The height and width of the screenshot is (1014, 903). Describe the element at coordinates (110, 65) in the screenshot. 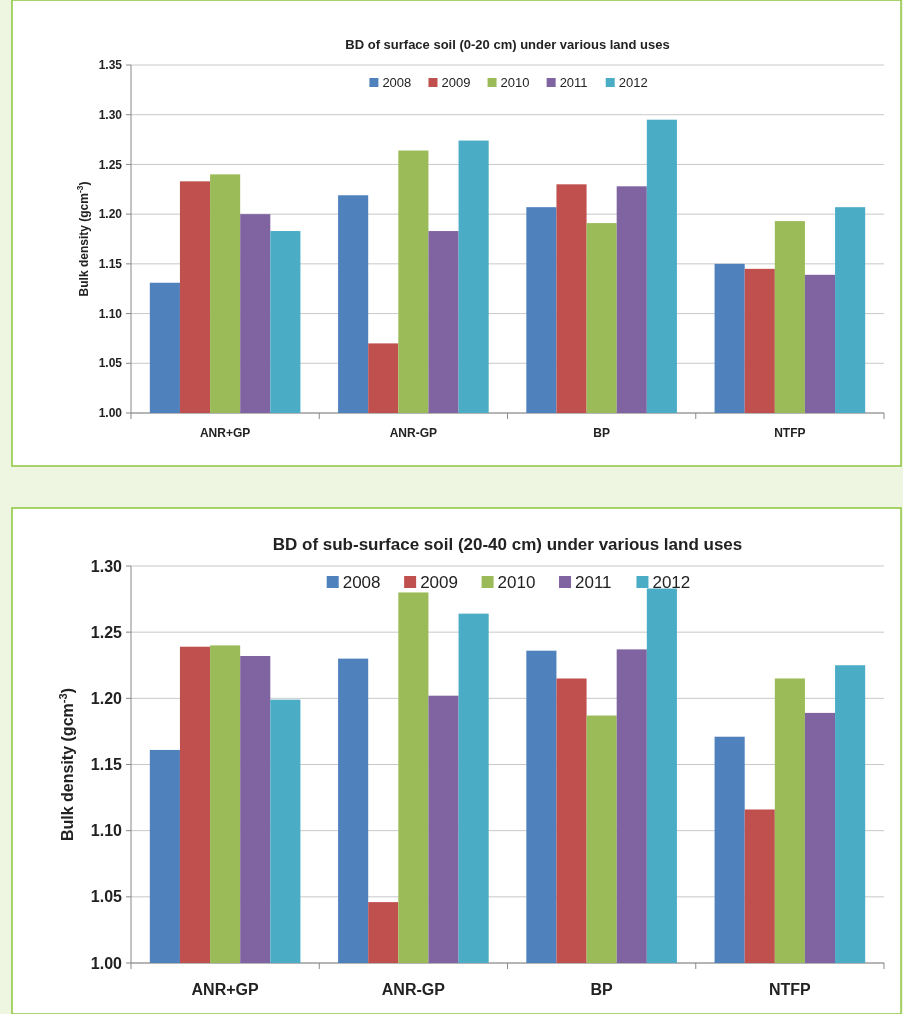

I see `y-tick-label: 1.35` at that location.